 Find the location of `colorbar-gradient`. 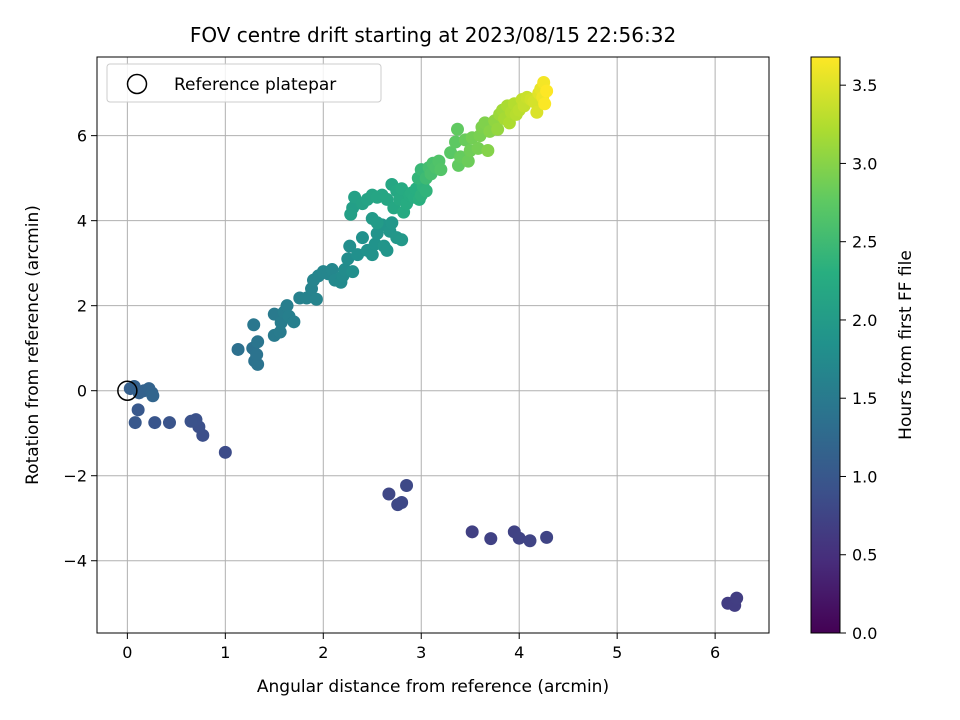

colorbar-gradient is located at coordinates (825, 345).